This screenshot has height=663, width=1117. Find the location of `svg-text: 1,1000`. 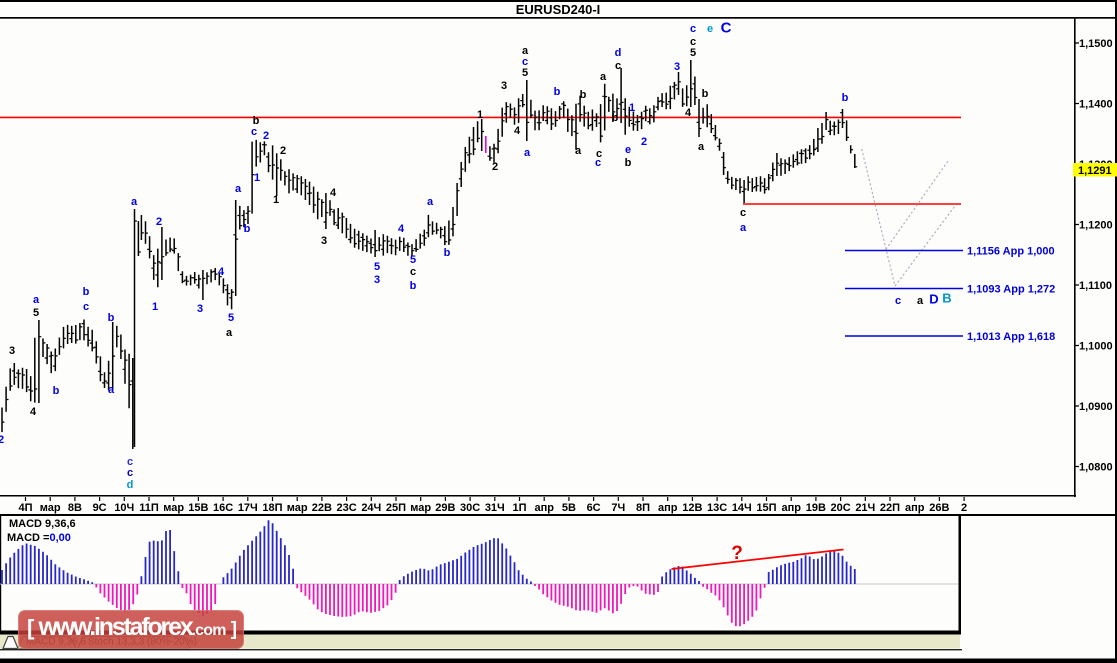

svg-text: 1,1000 is located at coordinates (1096, 347).